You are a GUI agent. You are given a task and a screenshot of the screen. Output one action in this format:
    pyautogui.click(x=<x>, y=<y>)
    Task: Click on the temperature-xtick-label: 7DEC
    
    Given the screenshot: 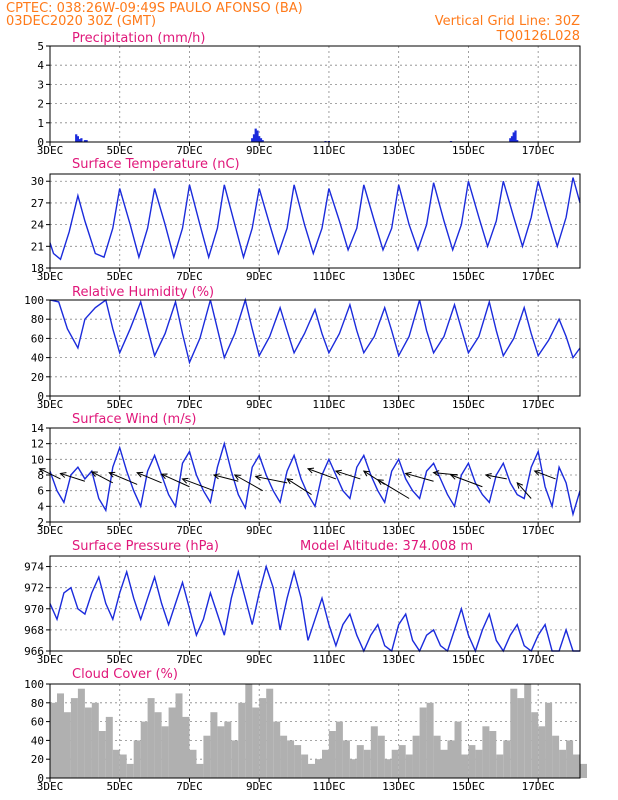 What is the action you would take?
    pyautogui.click(x=189, y=276)
    